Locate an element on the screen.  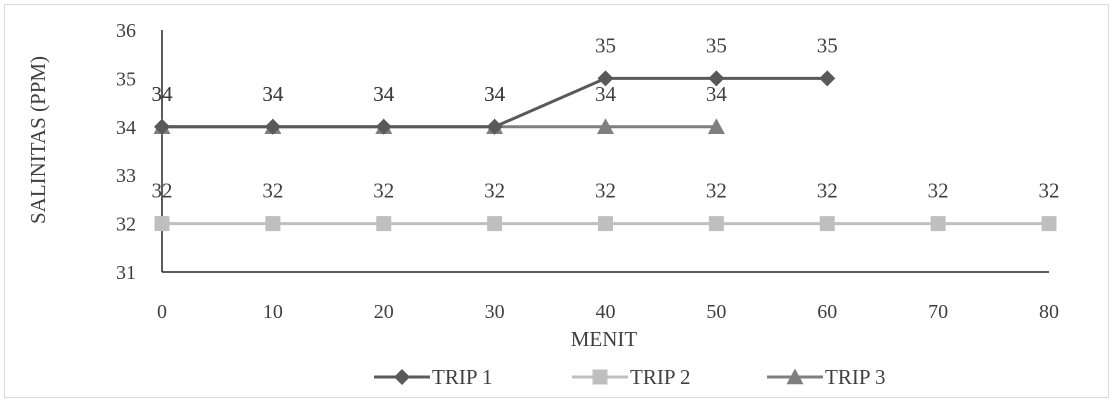
y-tick-label: 35 is located at coordinates (126, 79).